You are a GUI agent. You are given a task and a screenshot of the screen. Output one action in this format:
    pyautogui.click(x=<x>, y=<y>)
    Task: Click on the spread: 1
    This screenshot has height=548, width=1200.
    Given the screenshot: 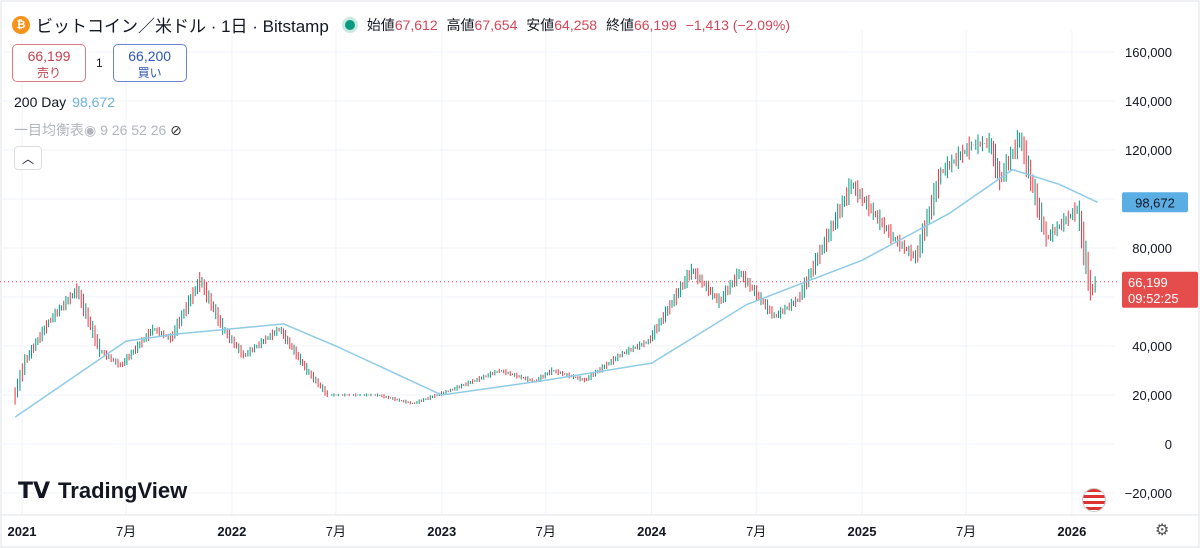 What is the action you would take?
    pyautogui.click(x=99, y=63)
    